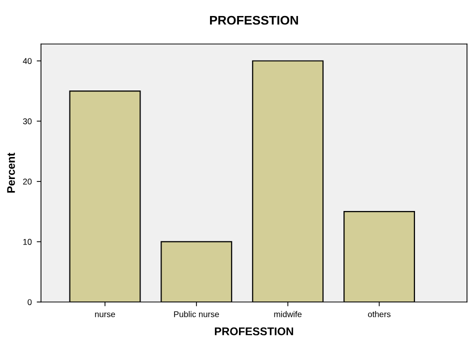 The width and height of the screenshot is (476, 346). What do you see at coordinates (196, 314) in the screenshot?
I see `x-tick-label: Public nurse` at bounding box center [196, 314].